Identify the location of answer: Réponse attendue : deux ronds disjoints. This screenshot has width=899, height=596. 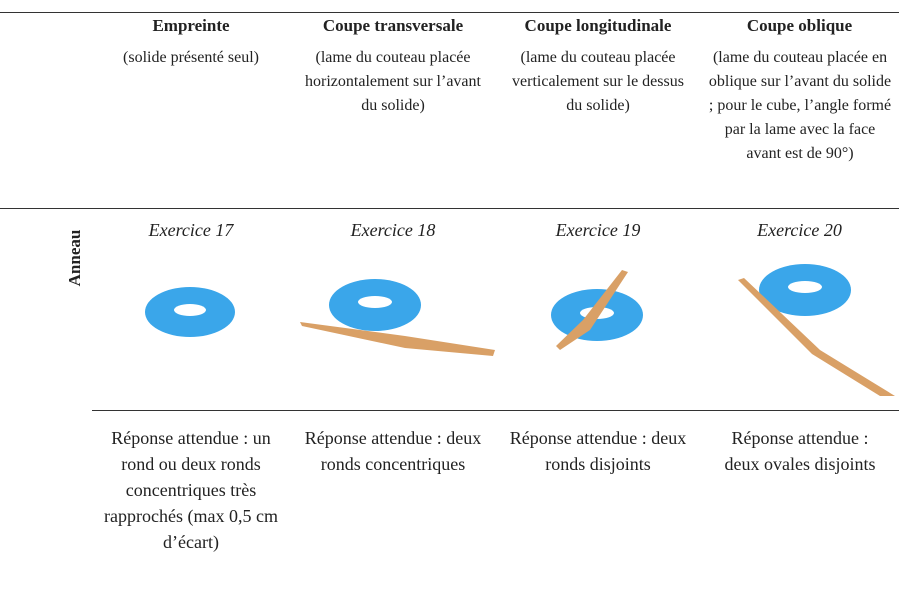
(598, 451).